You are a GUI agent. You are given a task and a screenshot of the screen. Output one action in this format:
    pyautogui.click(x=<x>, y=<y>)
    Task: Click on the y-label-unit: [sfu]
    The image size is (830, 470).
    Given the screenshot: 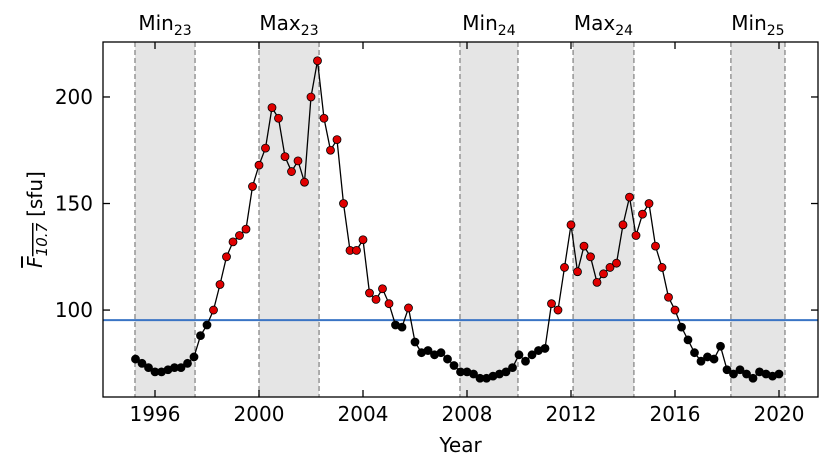 What is the action you would take?
    pyautogui.click(x=35, y=194)
    